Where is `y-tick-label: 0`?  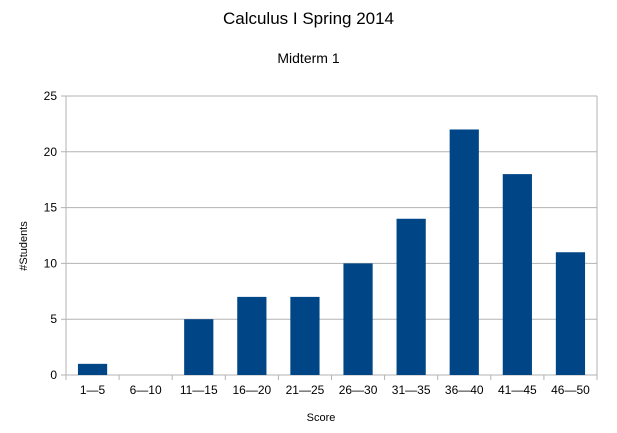
y-tick-label: 0 is located at coordinates (53, 375).